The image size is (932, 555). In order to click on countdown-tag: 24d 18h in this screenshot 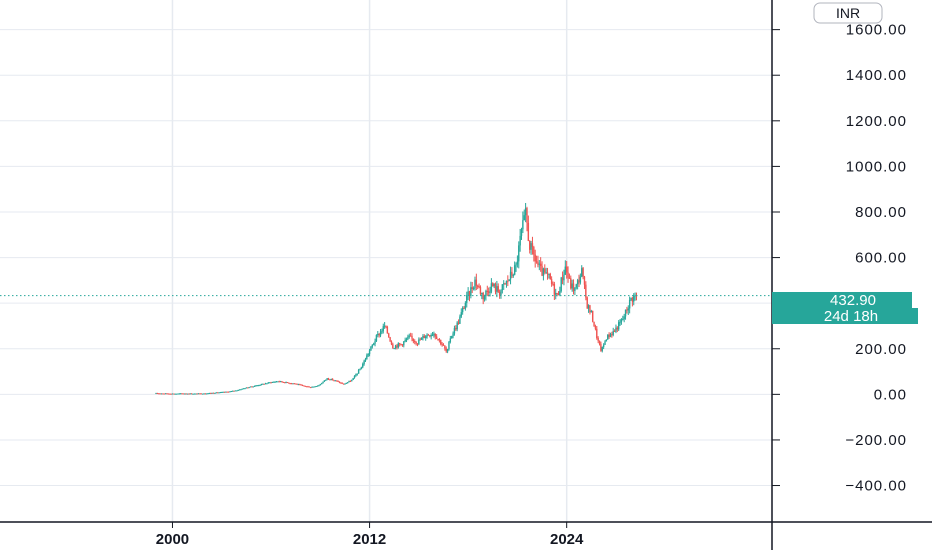, I will do `click(845, 316)`.